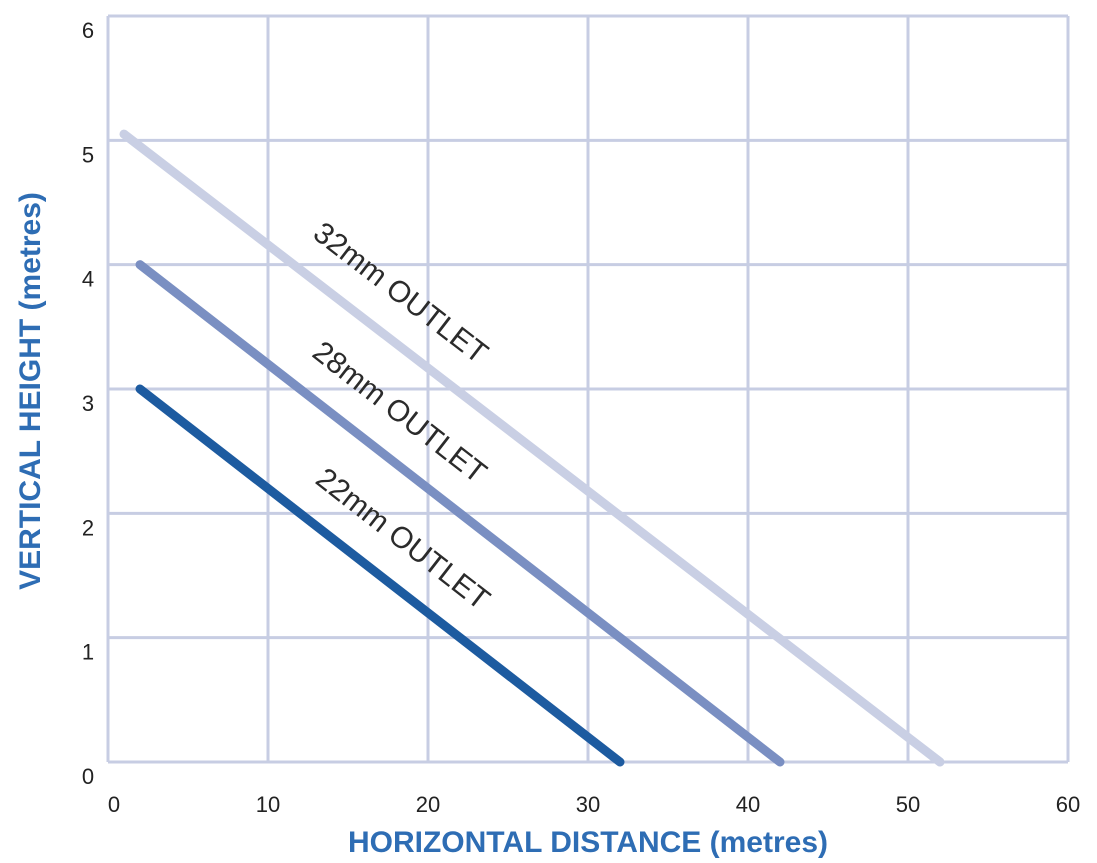  I want to click on x-axis-title: HORIZONTAL DISTANCE (metres), so click(588, 842).